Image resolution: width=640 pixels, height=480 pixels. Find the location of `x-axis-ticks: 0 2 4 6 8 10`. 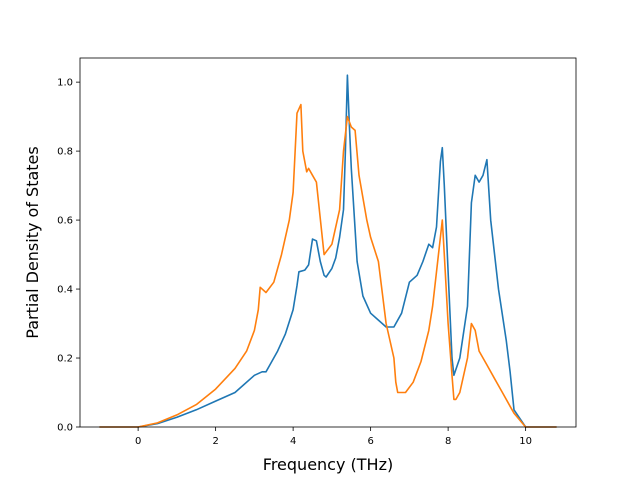

x-axis-ticks: 0 2 4 6 8 10 is located at coordinates (333, 437).